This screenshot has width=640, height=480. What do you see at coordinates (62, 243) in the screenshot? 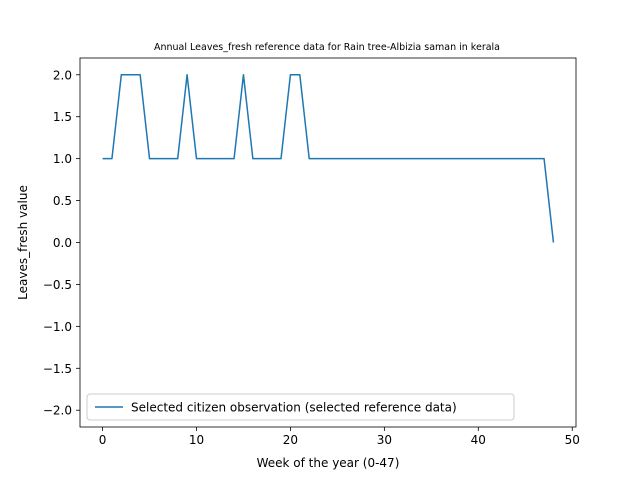
I see `y-tick-label: 0.0` at bounding box center [62, 243].